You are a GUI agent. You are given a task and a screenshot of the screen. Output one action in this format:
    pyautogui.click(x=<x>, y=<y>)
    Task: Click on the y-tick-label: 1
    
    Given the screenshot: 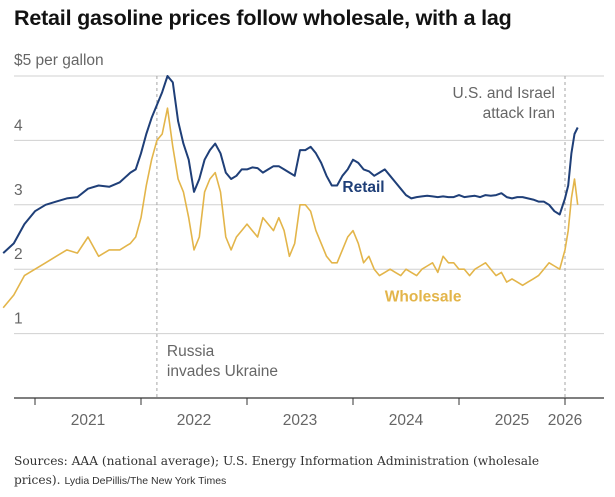 What is the action you would take?
    pyautogui.click(x=18, y=319)
    